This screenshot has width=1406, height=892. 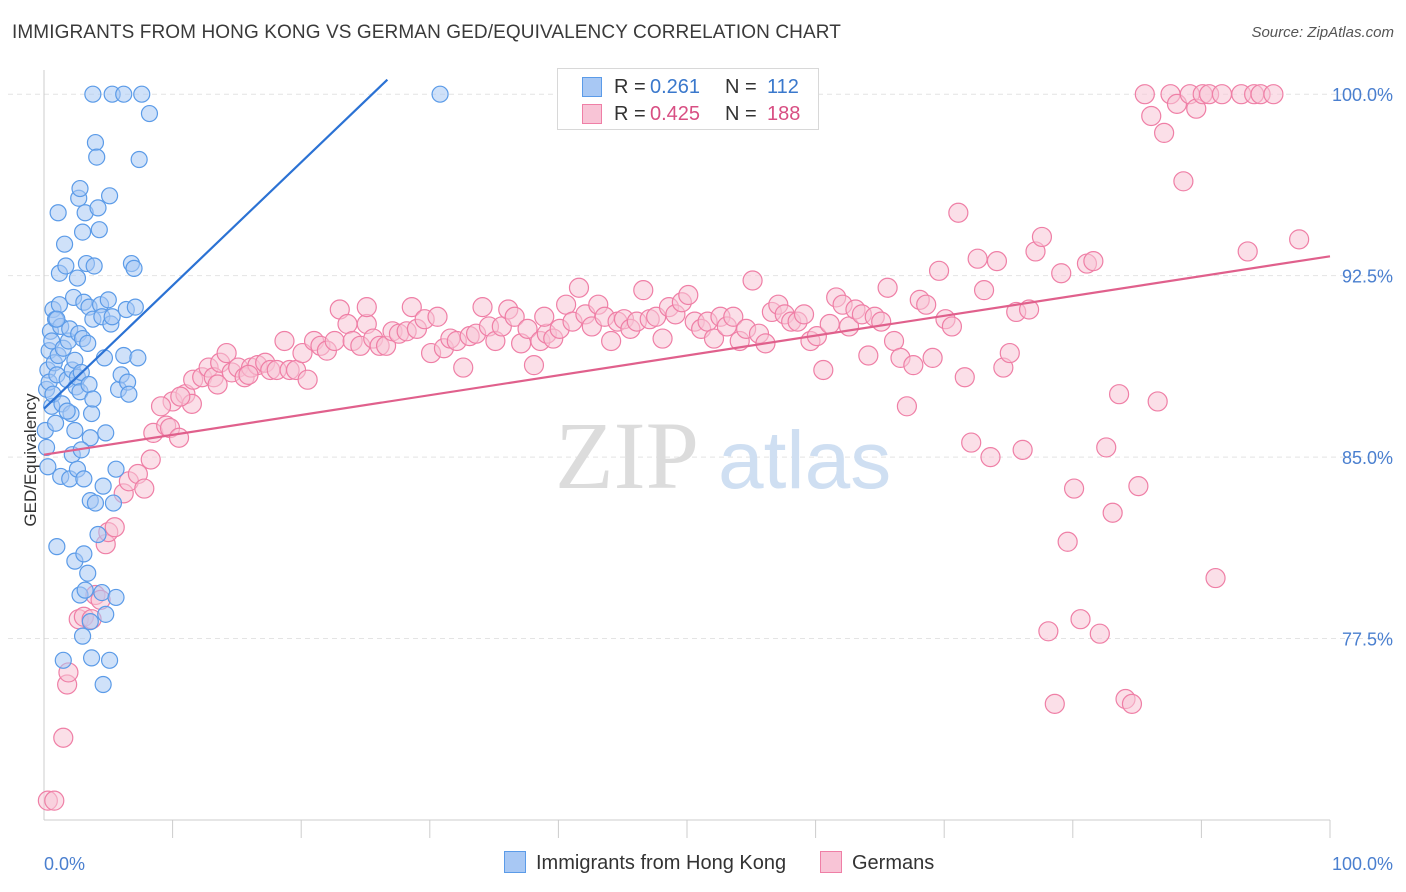 I want to click on legend-r-value: 0.261, so click(x=675, y=87).